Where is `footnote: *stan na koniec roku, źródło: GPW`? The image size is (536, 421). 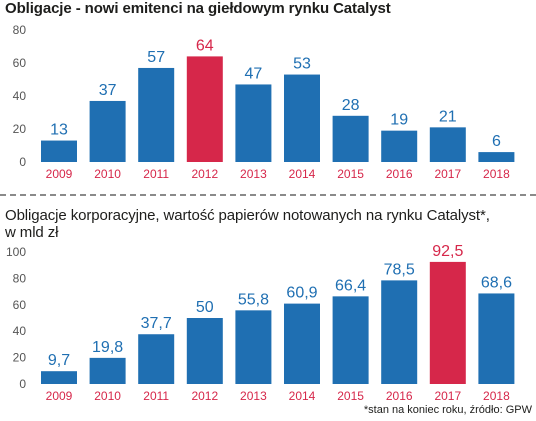 footnote: *stan na koniec roku, źródło: GPW is located at coordinates (447, 410).